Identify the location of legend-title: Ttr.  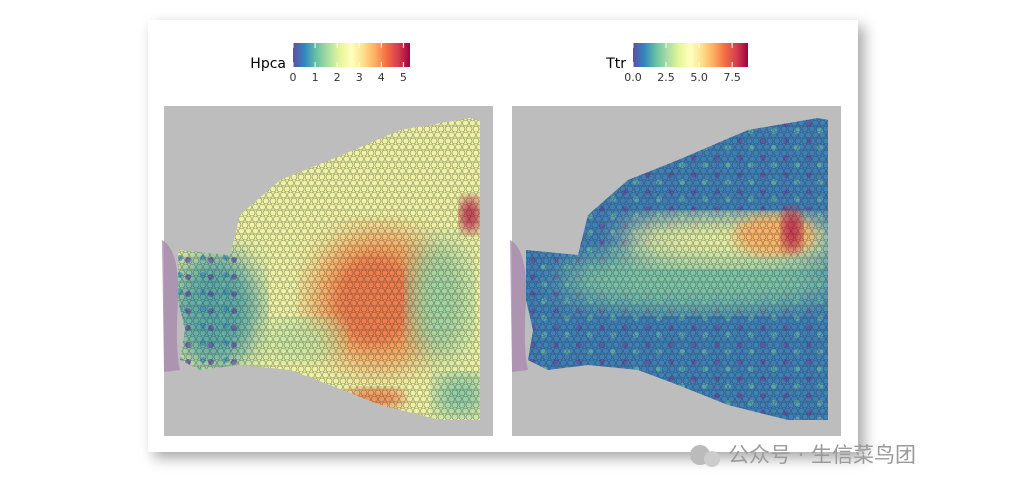
(615, 64).